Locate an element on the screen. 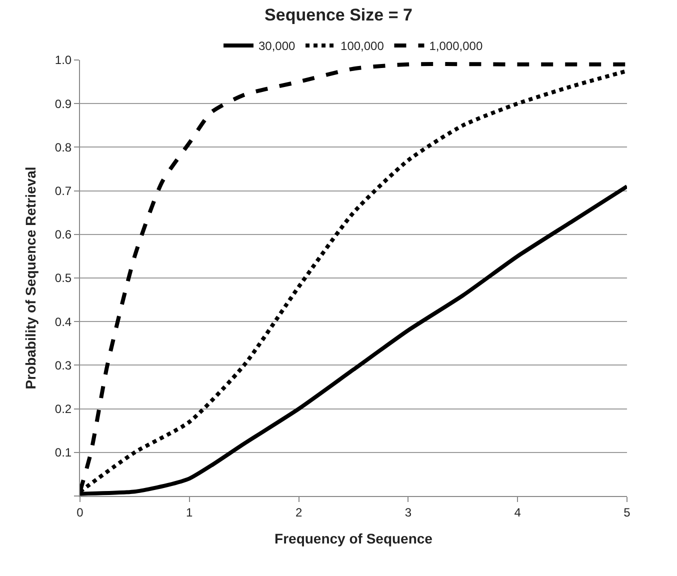 This screenshot has width=677, height=576. y-tick-label: 0.6 is located at coordinates (63, 235).